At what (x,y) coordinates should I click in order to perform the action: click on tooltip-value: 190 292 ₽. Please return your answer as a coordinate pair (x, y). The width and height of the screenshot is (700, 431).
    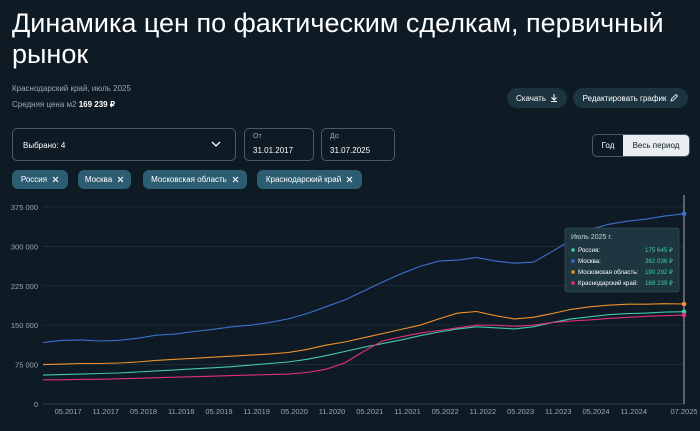
    Looking at the image, I should click on (659, 272).